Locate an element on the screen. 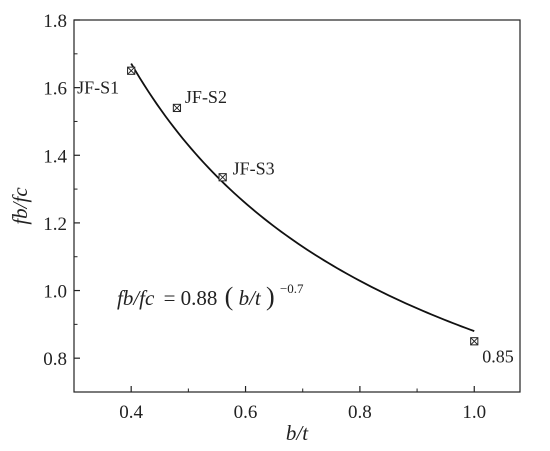 This screenshot has height=451, width=550. data-point: JF-S2 is located at coordinates (199, 100).